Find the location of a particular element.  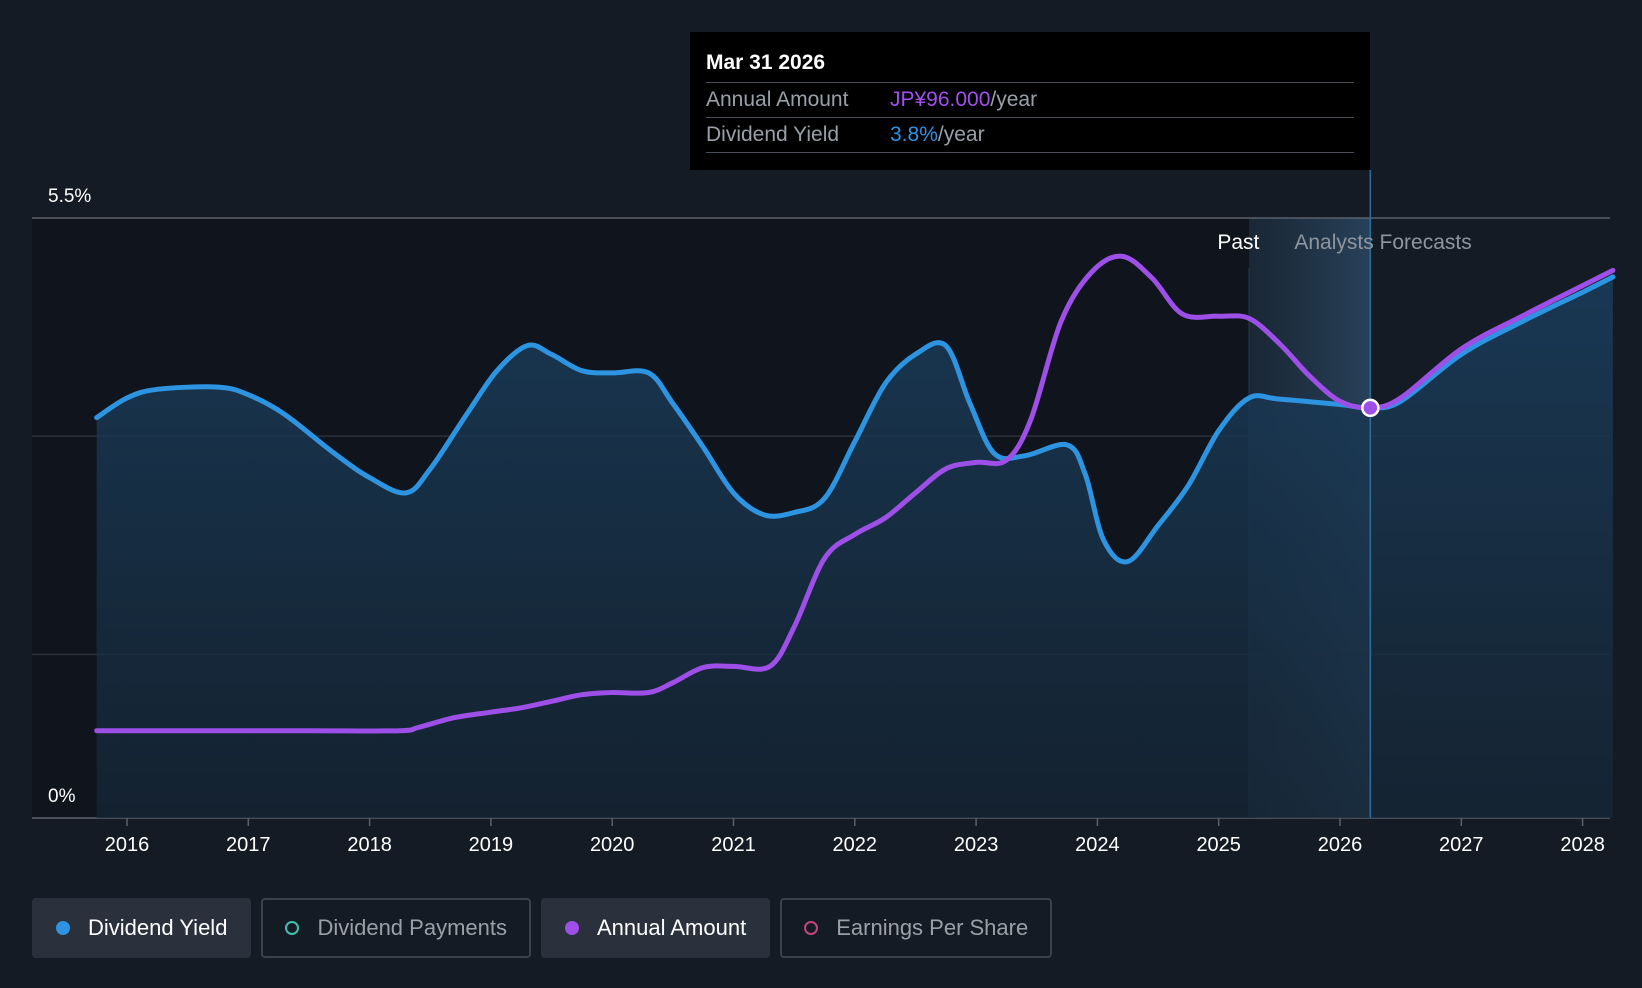

tooltip-value: 3.8% is located at coordinates (914, 134).